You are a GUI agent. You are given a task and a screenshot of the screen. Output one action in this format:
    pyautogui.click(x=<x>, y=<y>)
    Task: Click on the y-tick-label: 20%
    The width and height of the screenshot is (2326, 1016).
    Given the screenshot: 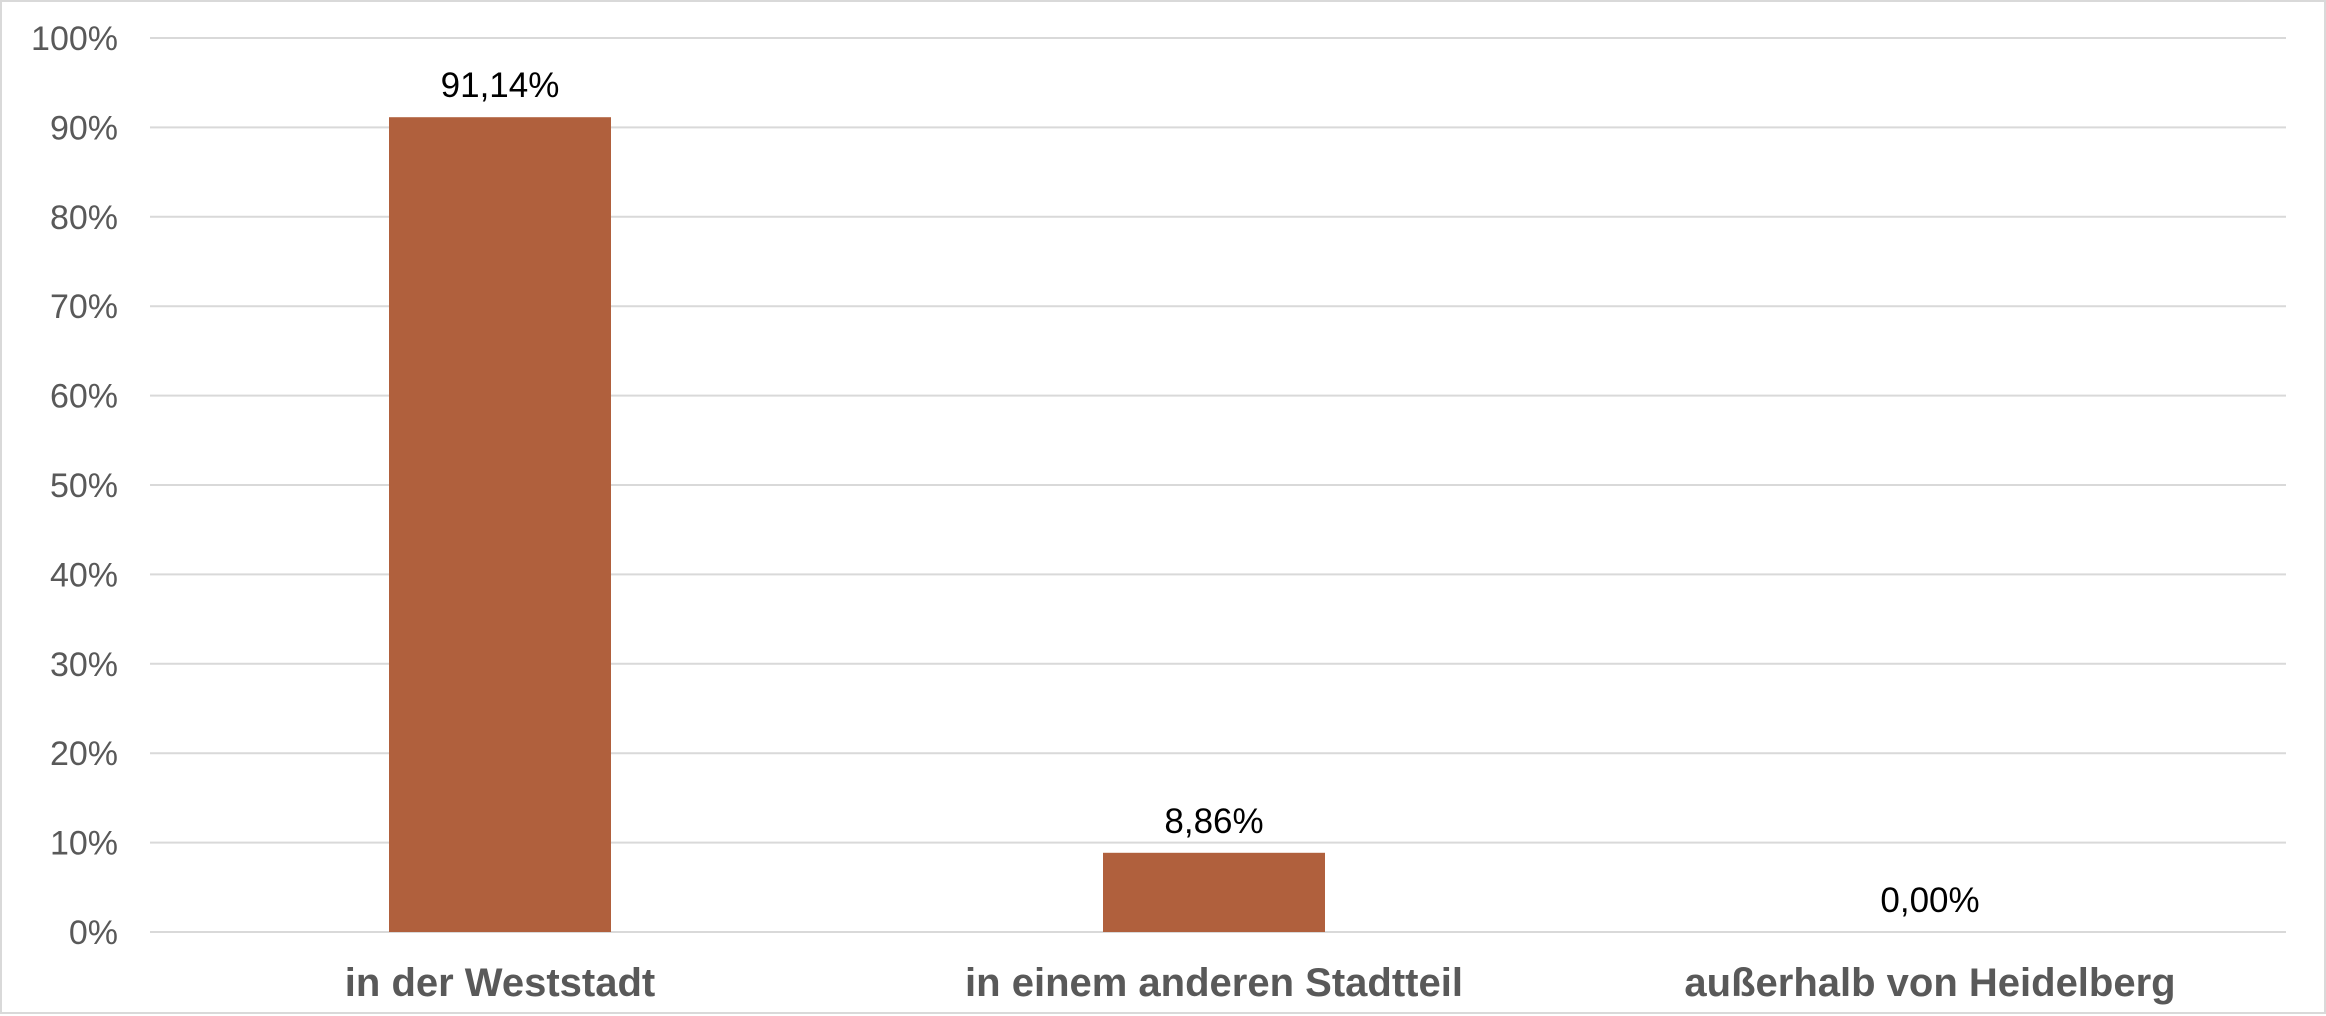 What is the action you would take?
    pyautogui.click(x=84, y=754)
    